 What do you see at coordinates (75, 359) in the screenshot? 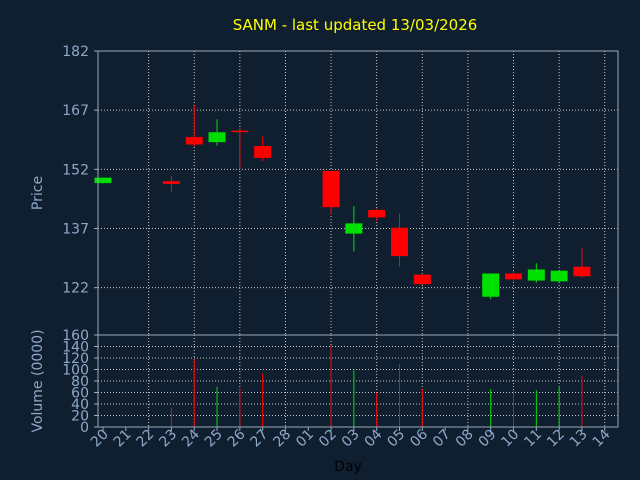
I see `volume-tick-label: 120` at bounding box center [75, 359].